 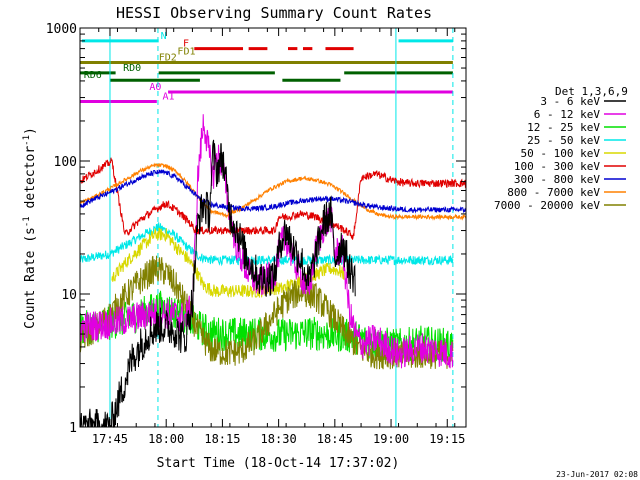 What do you see at coordinates (30, 181) in the screenshot?
I see `y-label-mid: detector` at bounding box center [30, 181].